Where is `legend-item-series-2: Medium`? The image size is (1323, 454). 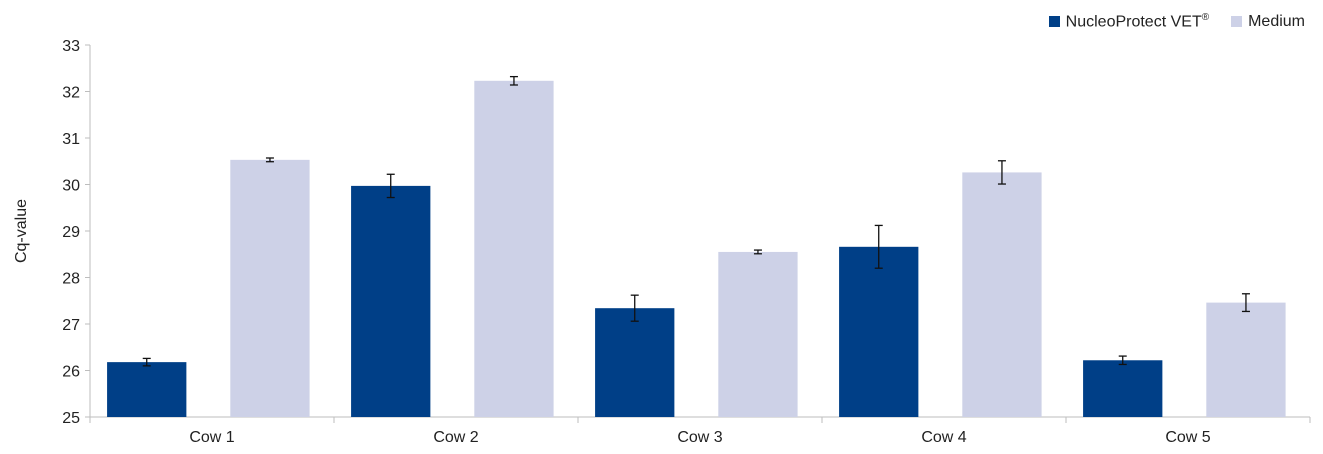
legend-item-series-2: Medium is located at coordinates (1268, 22).